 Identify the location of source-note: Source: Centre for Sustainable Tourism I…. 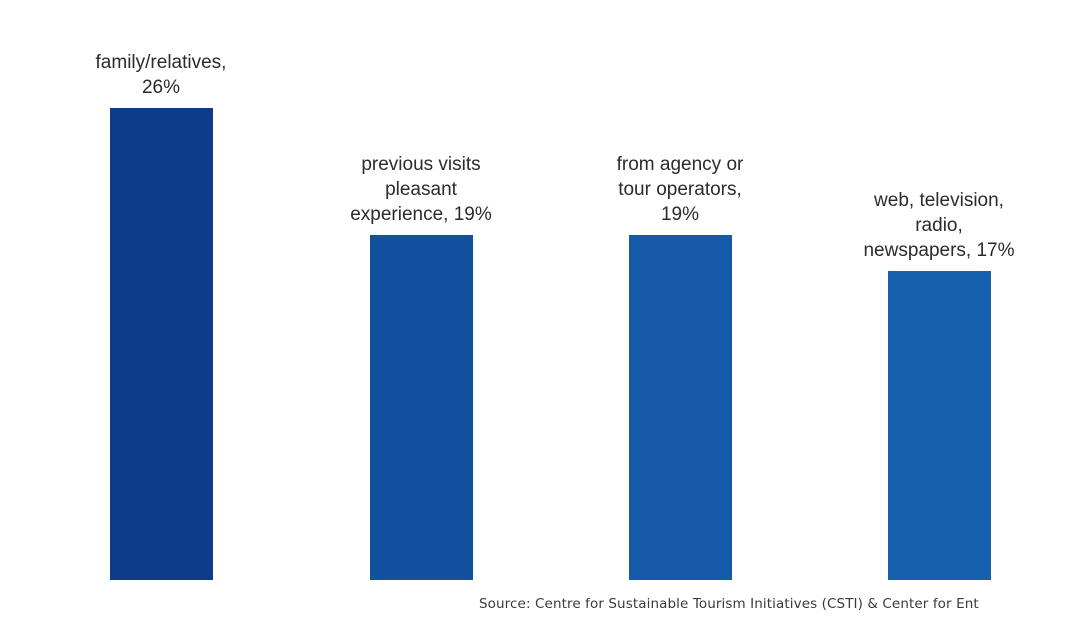
(729, 604).